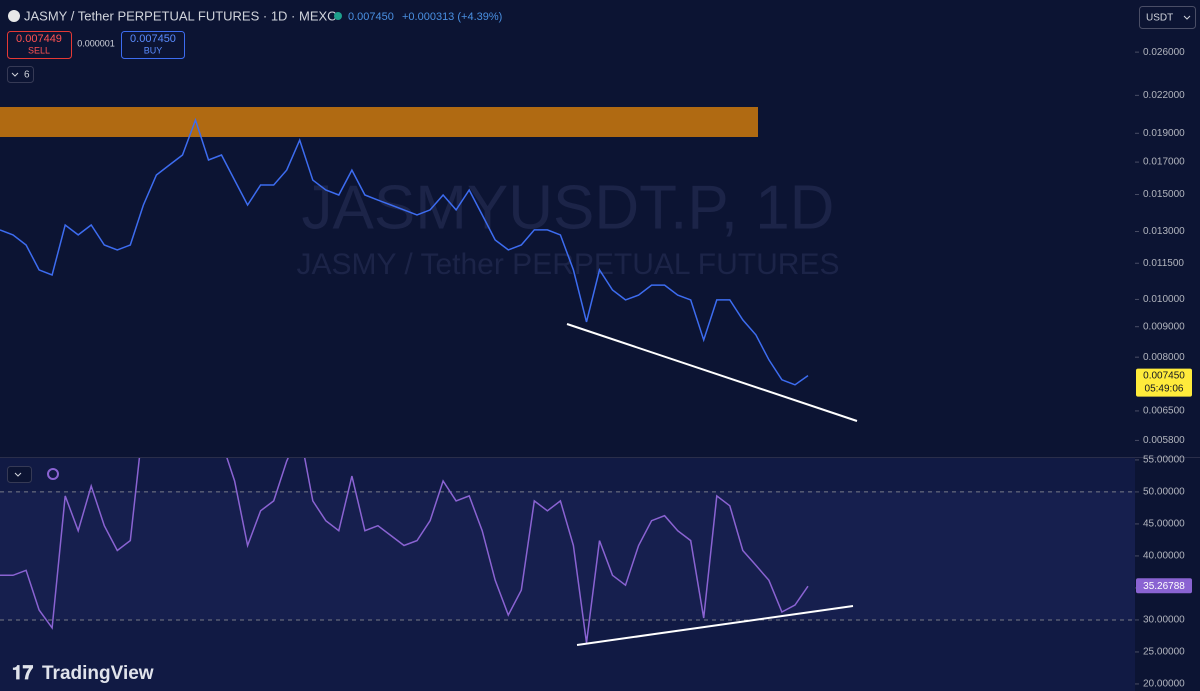 The width and height of the screenshot is (1200, 691). Describe the element at coordinates (1164, 652) in the screenshot. I see `y-tick-label: 25.00000` at that location.